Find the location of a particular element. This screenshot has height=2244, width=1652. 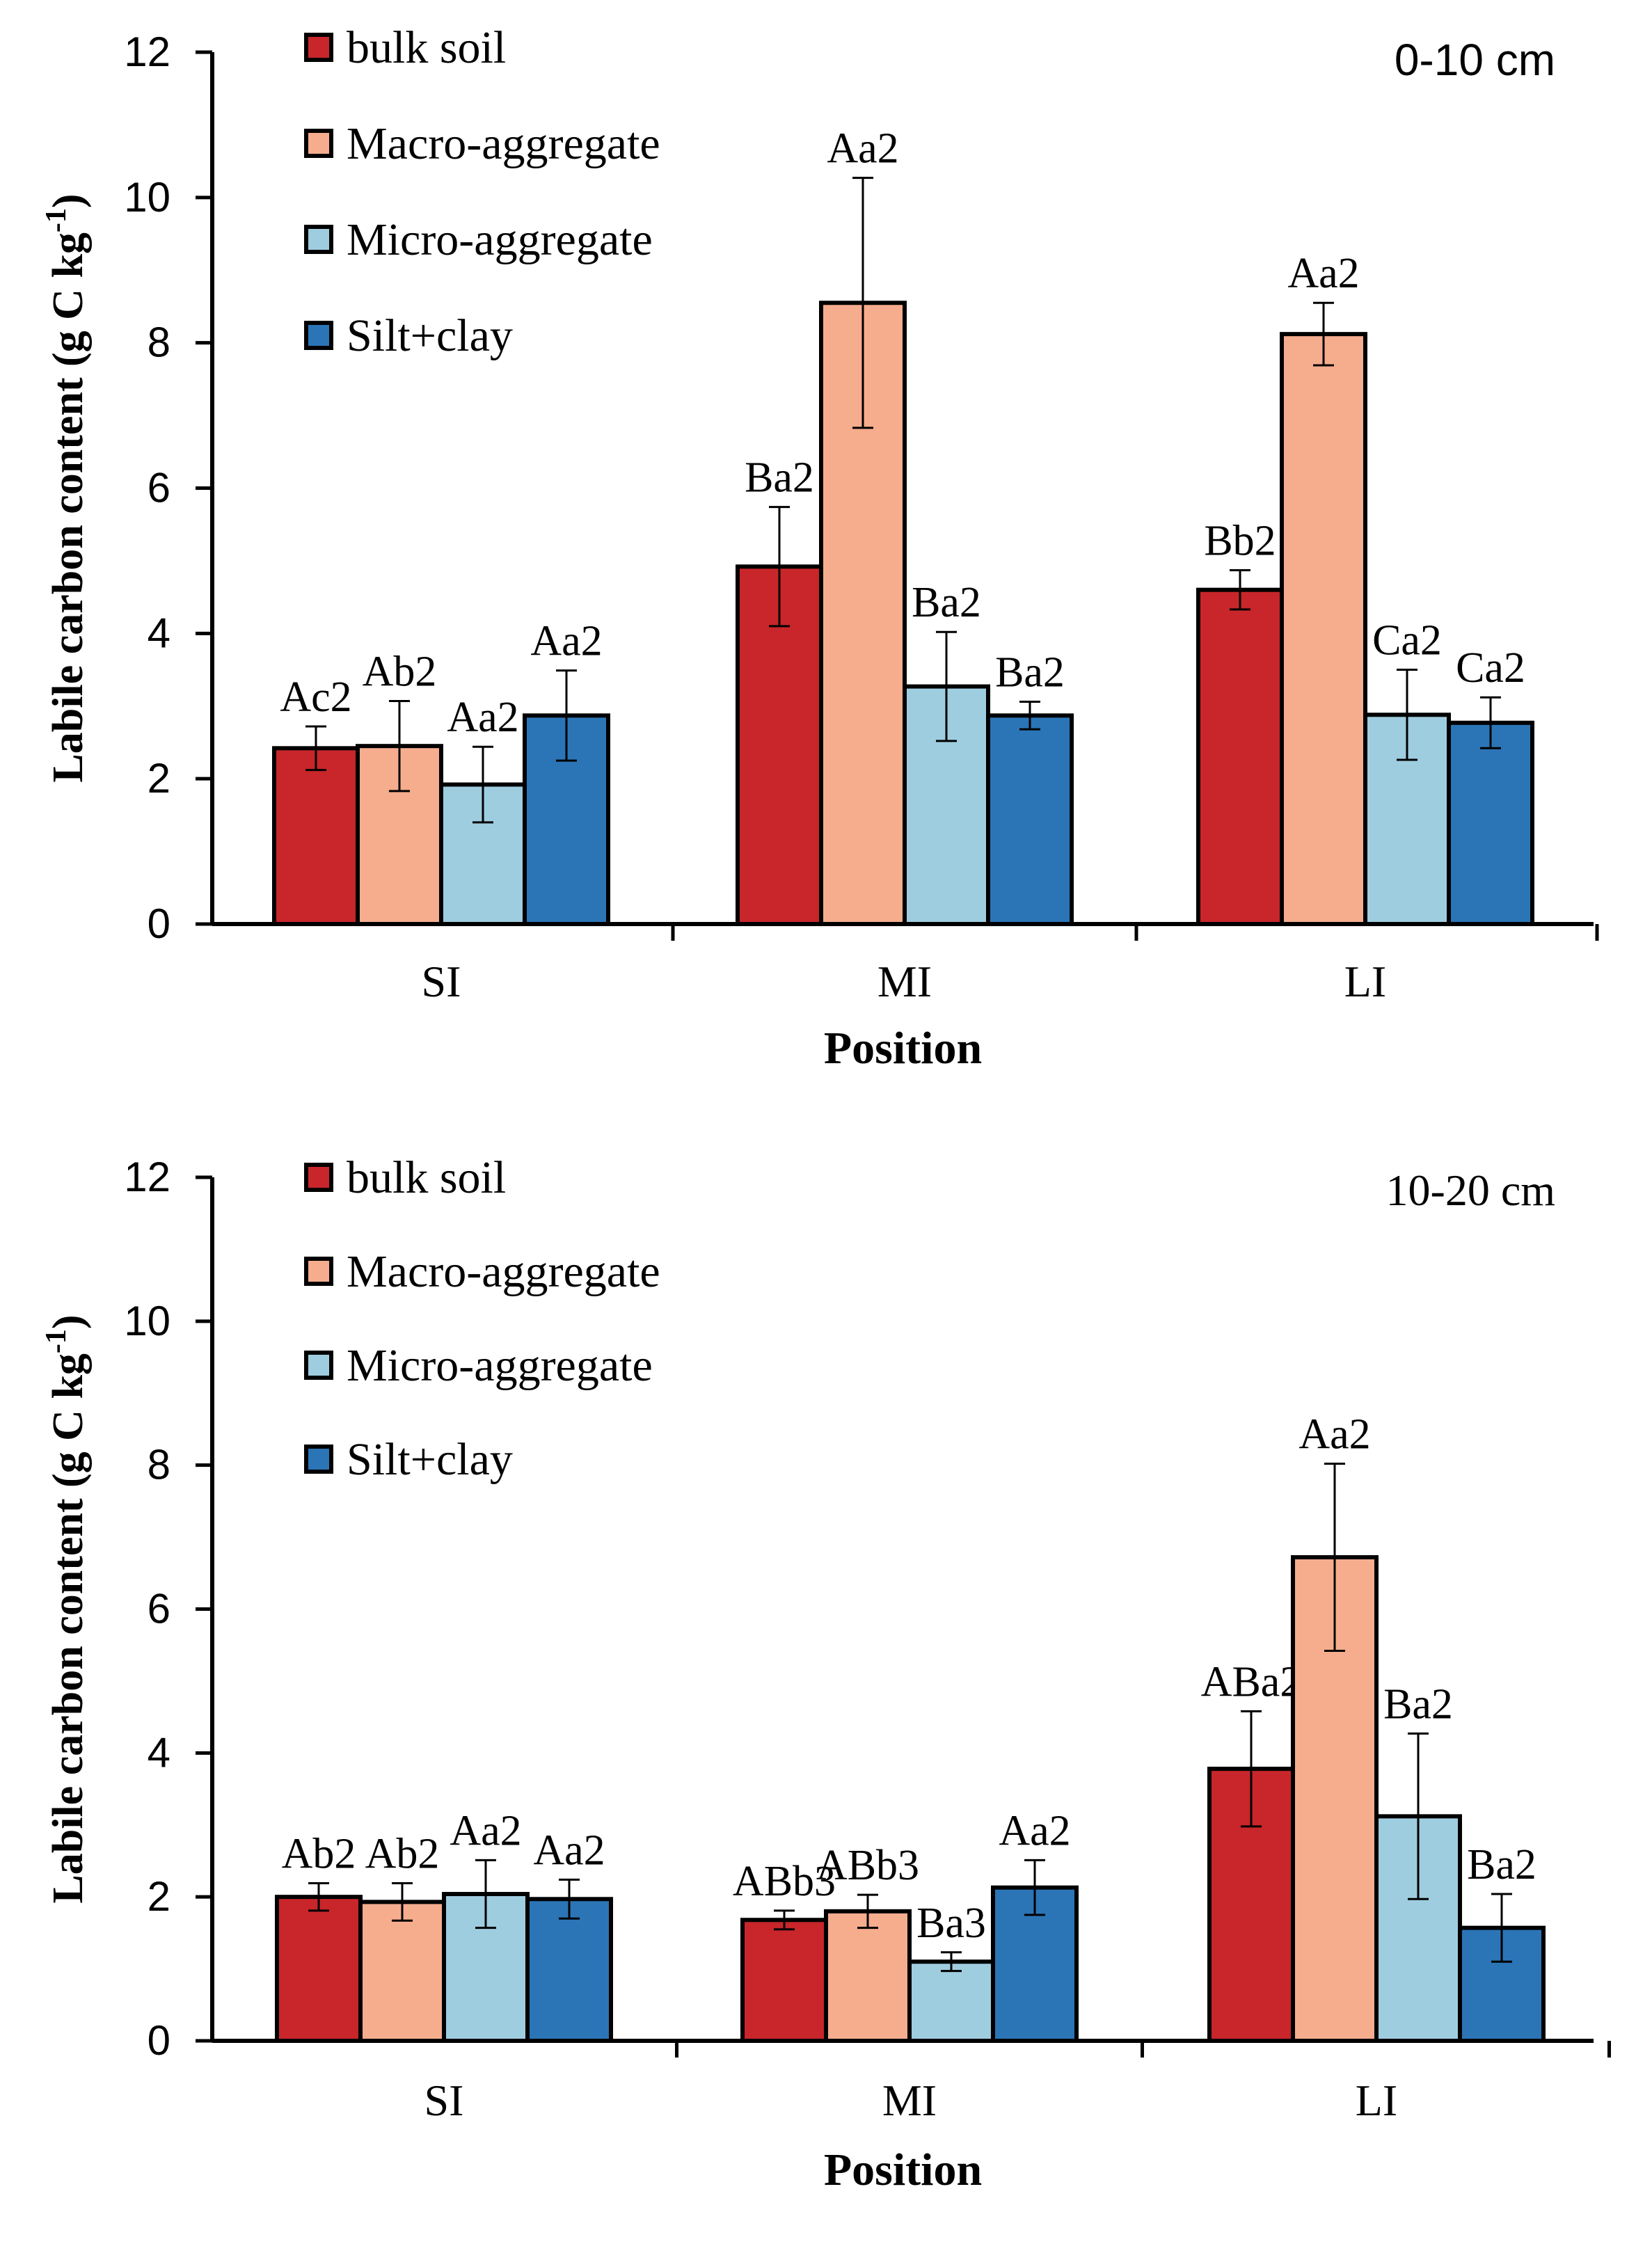

y-tick-label: 0 is located at coordinates (159, 923).